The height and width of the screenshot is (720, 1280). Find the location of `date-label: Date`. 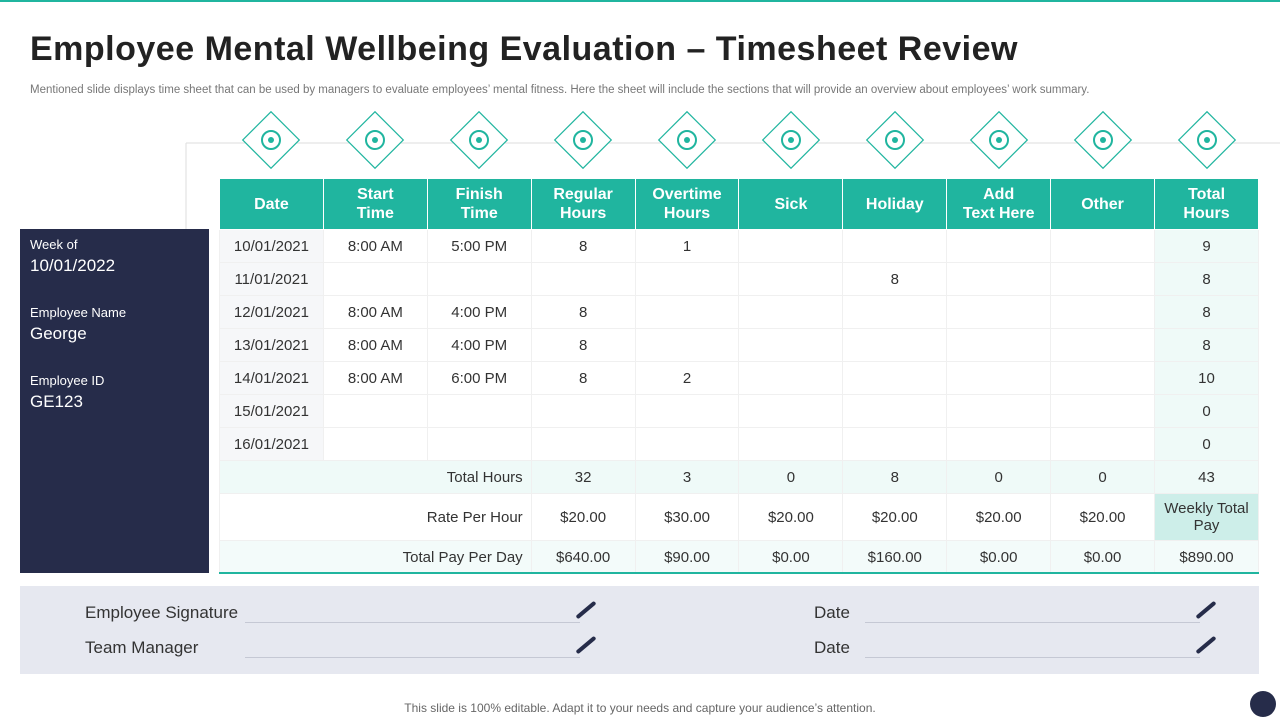

date-label: Date is located at coordinates (832, 612).